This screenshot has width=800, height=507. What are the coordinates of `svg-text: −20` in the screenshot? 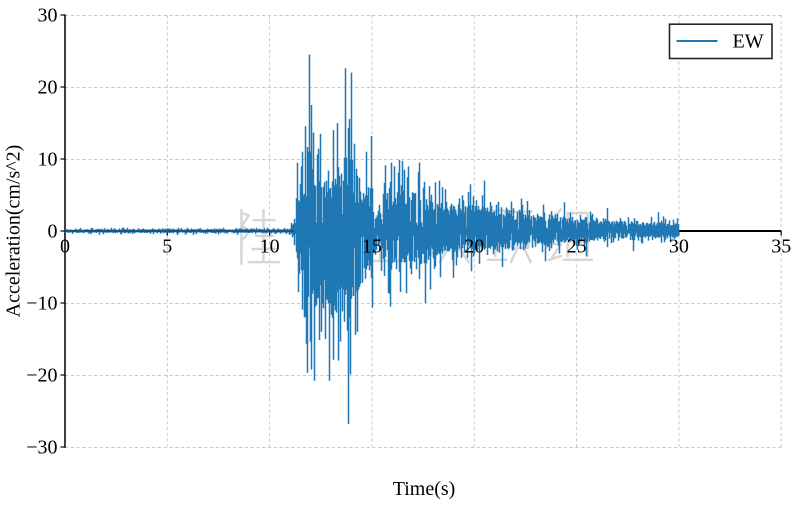 It's located at (41, 376).